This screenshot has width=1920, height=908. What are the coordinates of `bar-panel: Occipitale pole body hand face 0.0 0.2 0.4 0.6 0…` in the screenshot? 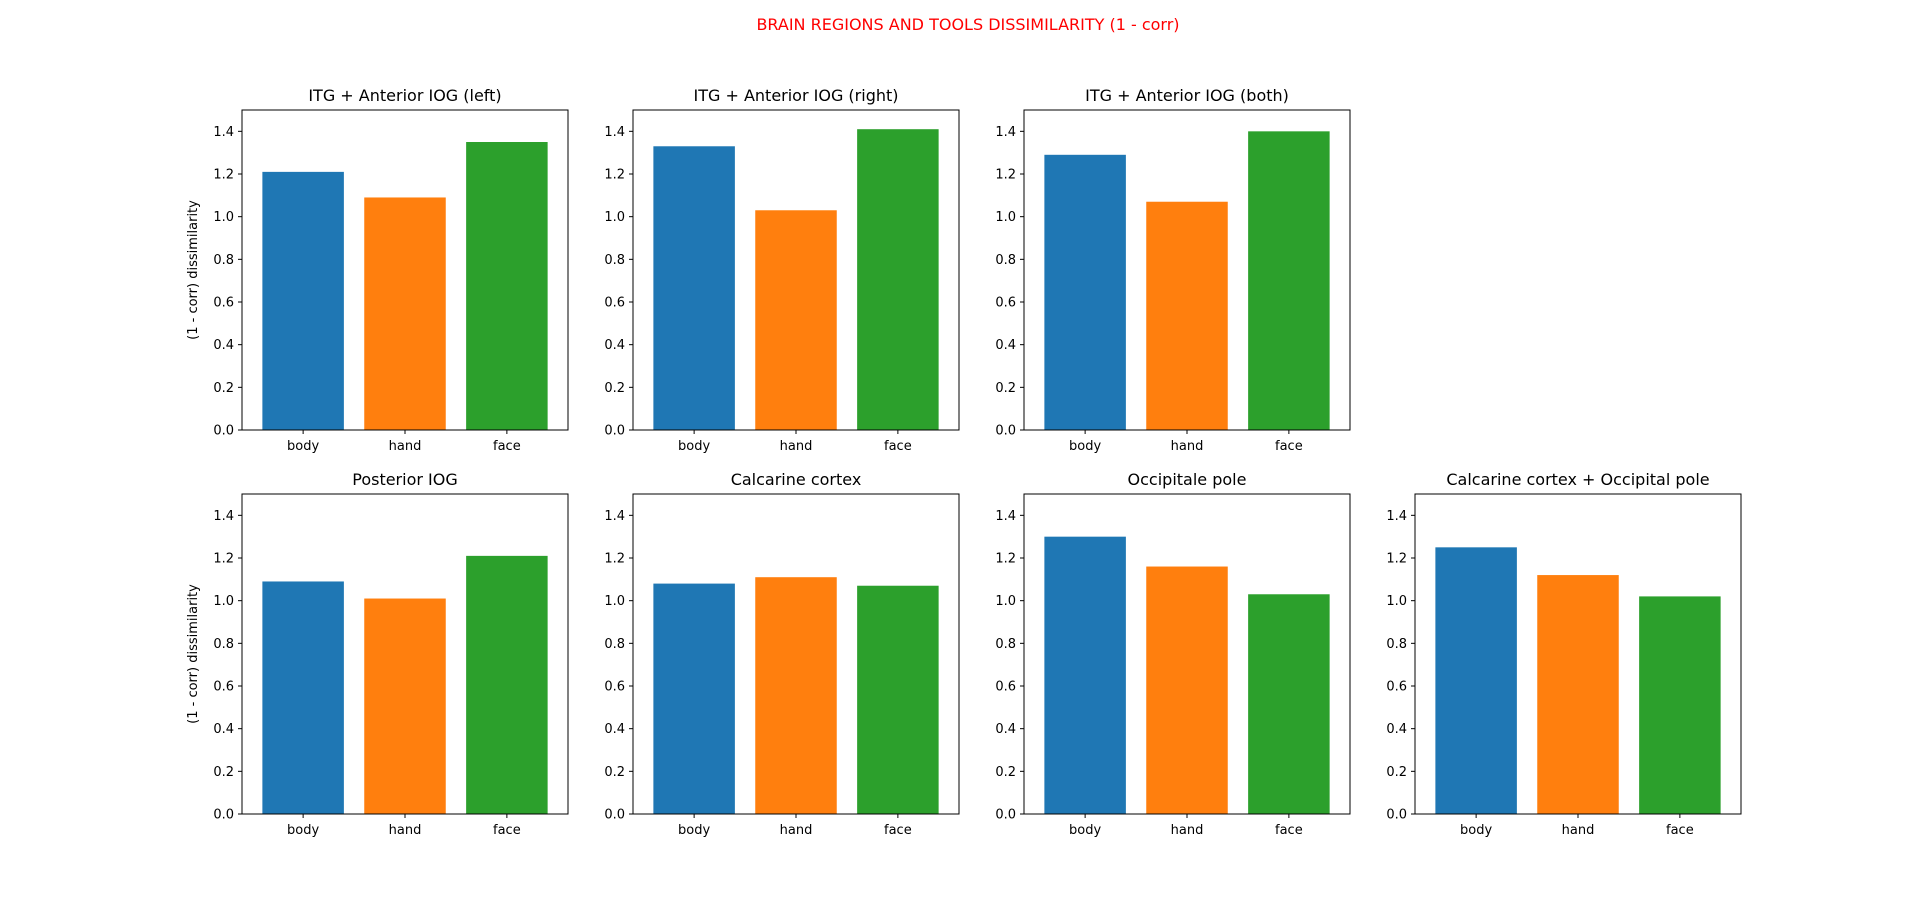 It's located at (1173, 654).